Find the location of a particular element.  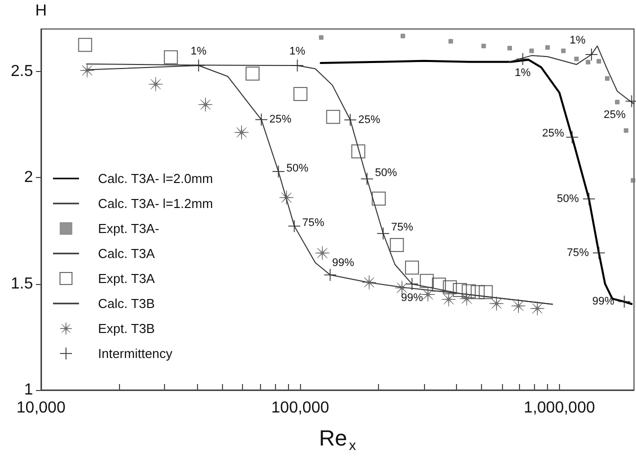

legend-label: Intermittency is located at coordinates (135, 353).